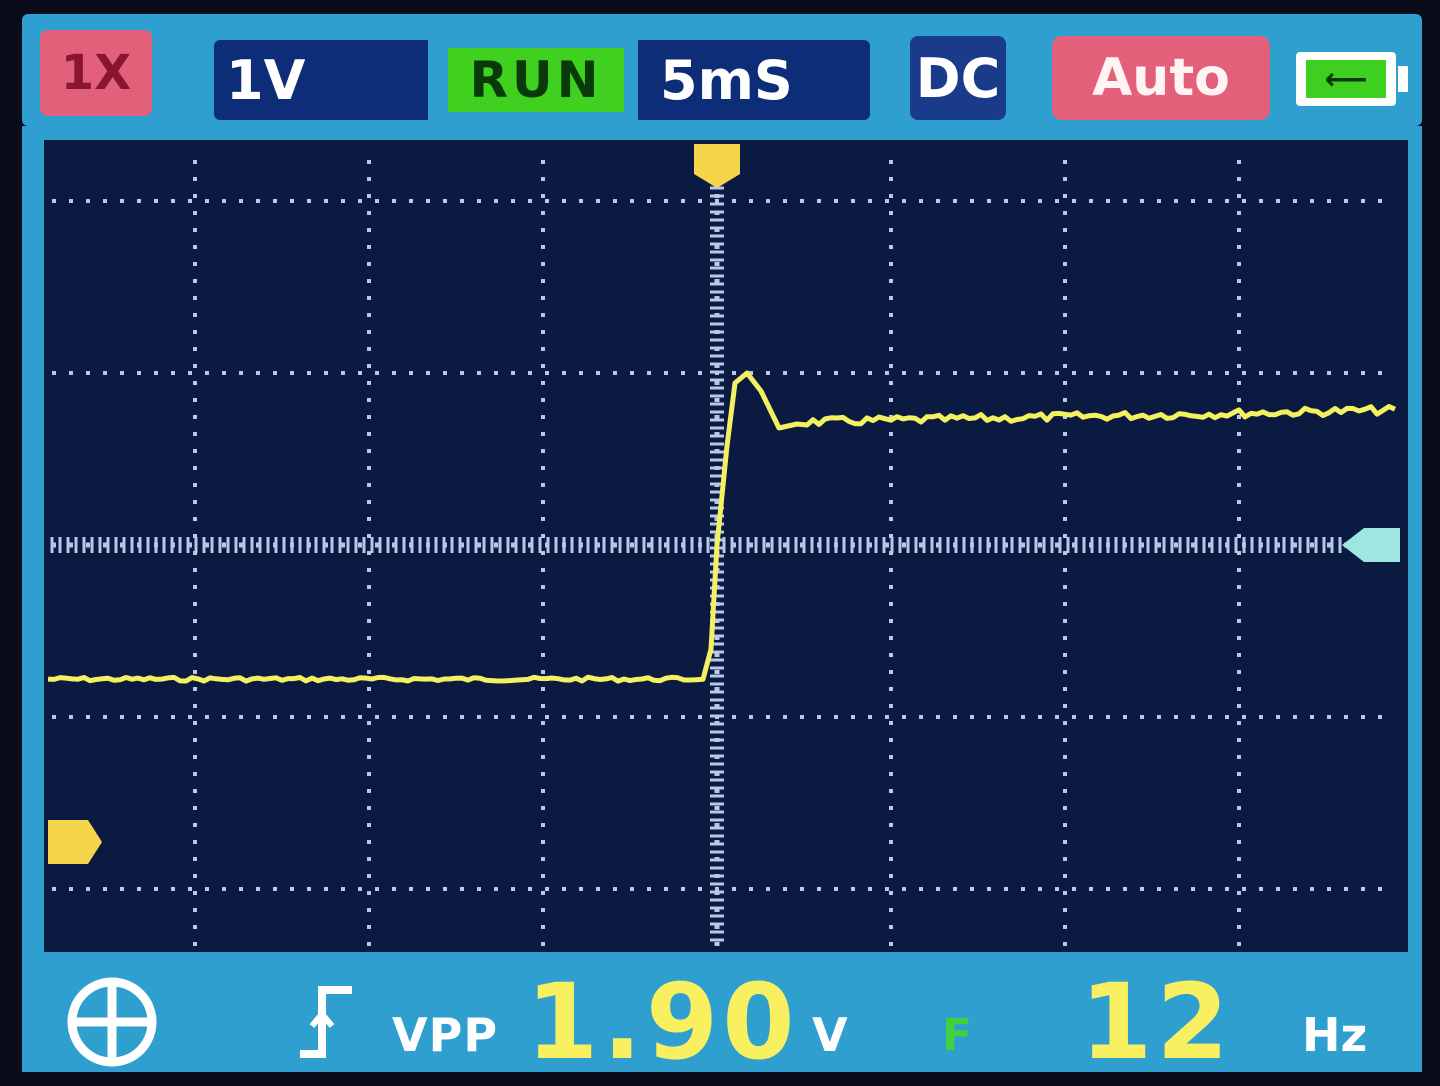 This screenshot has width=1440, height=1086. What do you see at coordinates (1156, 1022) in the screenshot?
I see `frequency-value: 12` at bounding box center [1156, 1022].